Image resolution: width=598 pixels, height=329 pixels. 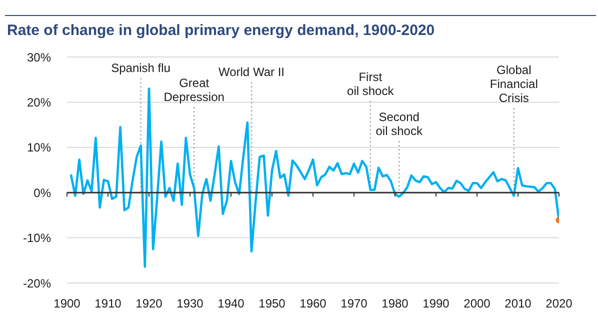 I want to click on ref-line-label: World War II, so click(x=251, y=72).